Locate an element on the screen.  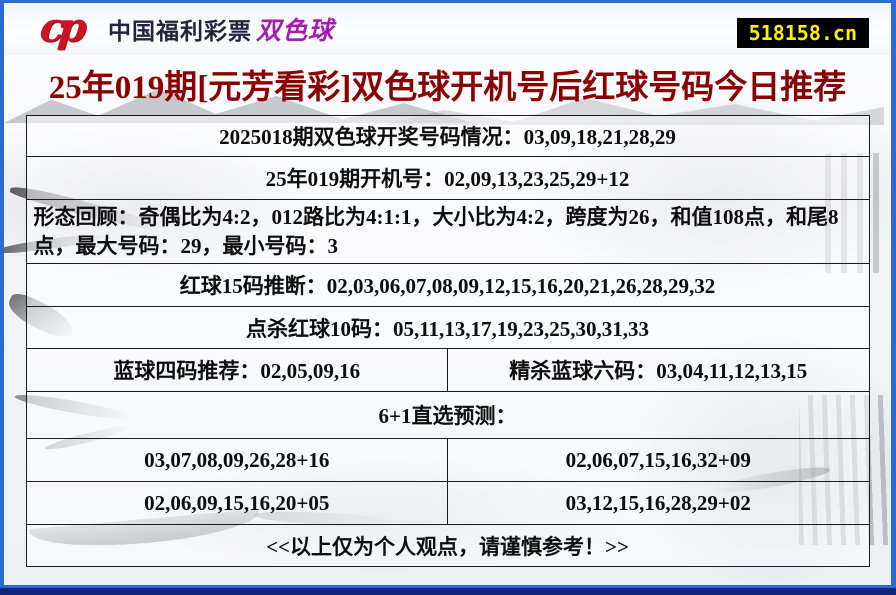
china-welfare-lottery-logo-icon: cp is located at coordinates (60, 27).